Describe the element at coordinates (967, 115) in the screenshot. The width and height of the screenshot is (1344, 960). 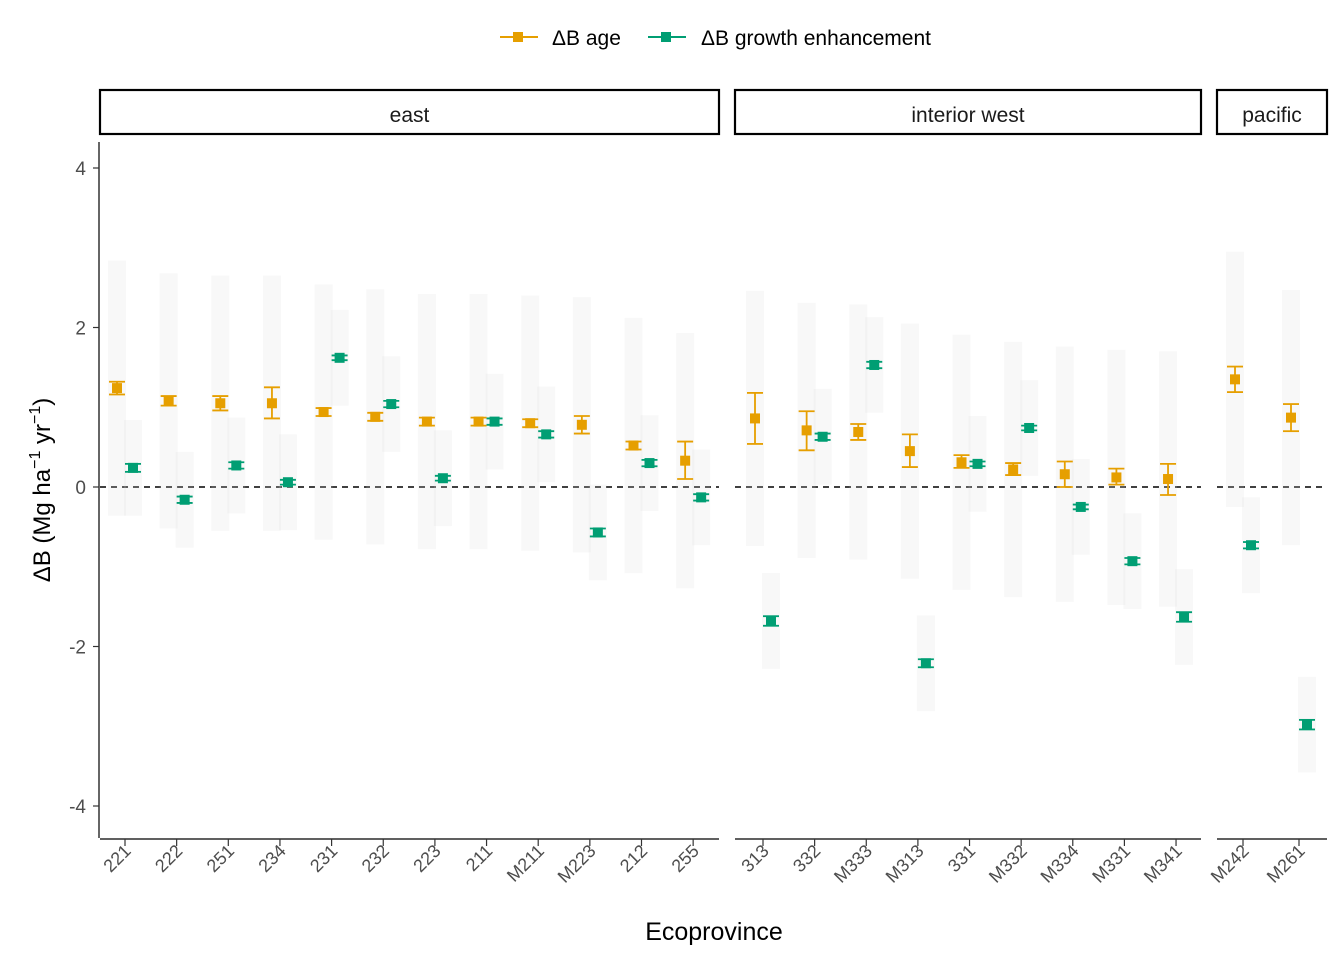
I see `facet-strip-label: interior west` at that location.